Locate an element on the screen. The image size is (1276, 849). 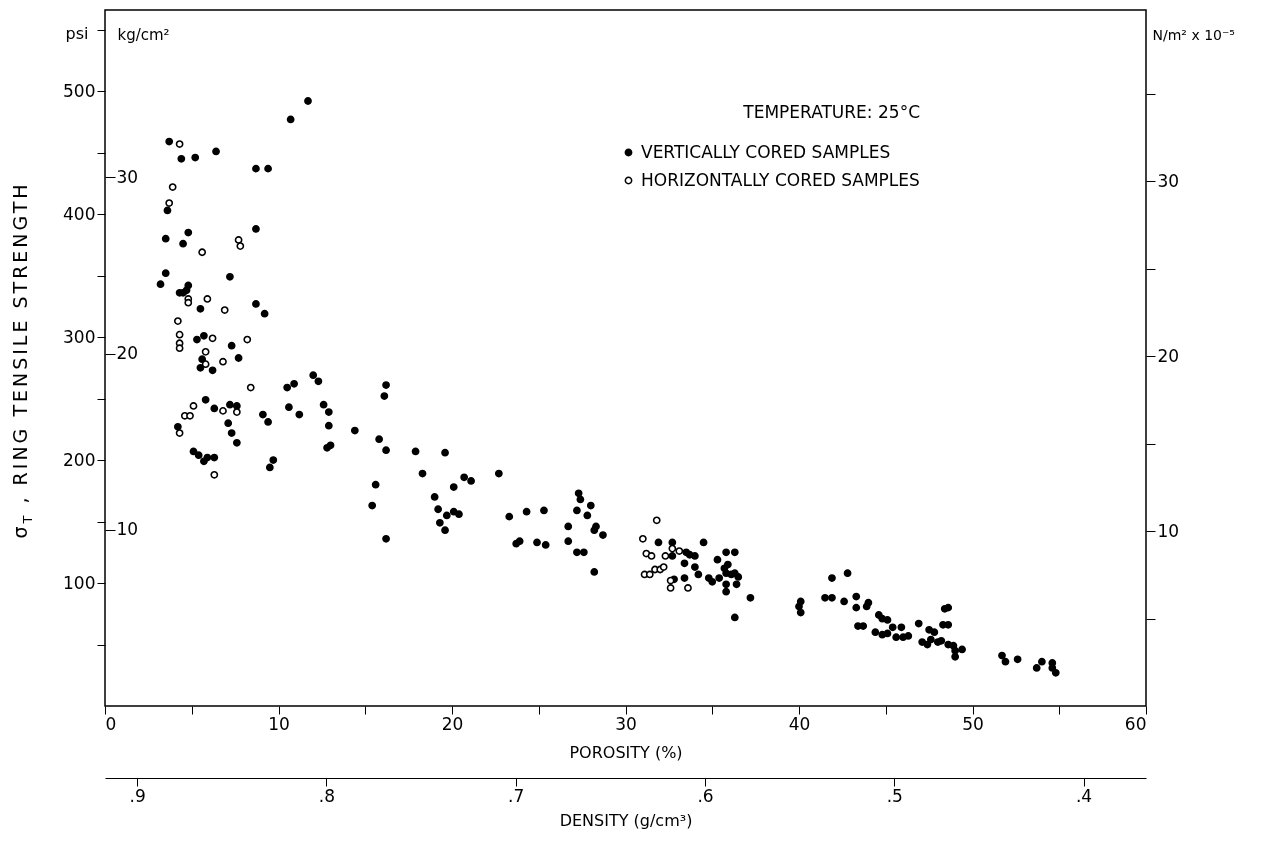
y-tick-label: 100 is located at coordinates (79, 582).